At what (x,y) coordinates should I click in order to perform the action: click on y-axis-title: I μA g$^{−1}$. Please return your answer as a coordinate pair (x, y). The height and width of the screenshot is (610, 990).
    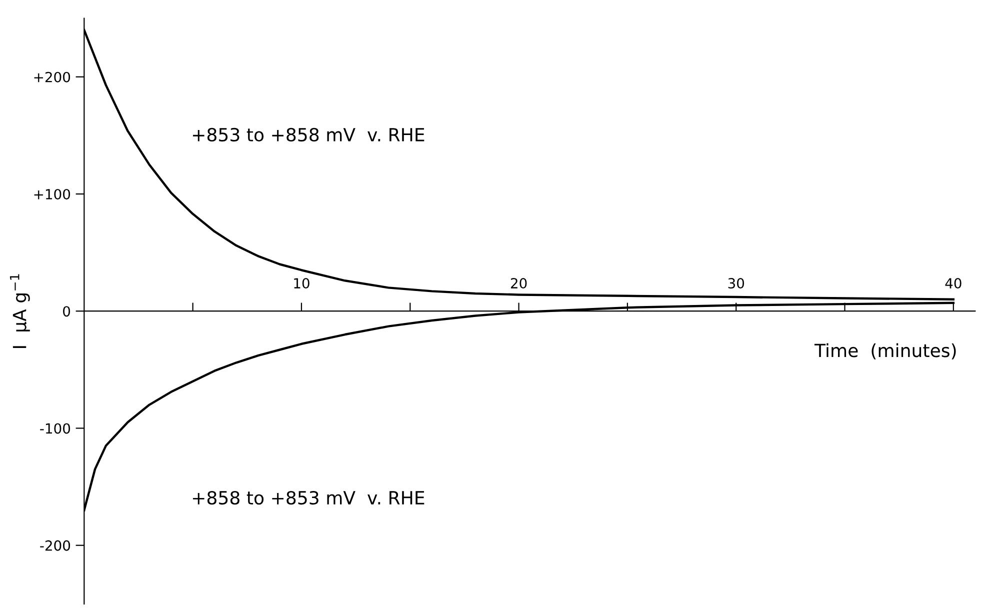
    Looking at the image, I should click on (20, 311).